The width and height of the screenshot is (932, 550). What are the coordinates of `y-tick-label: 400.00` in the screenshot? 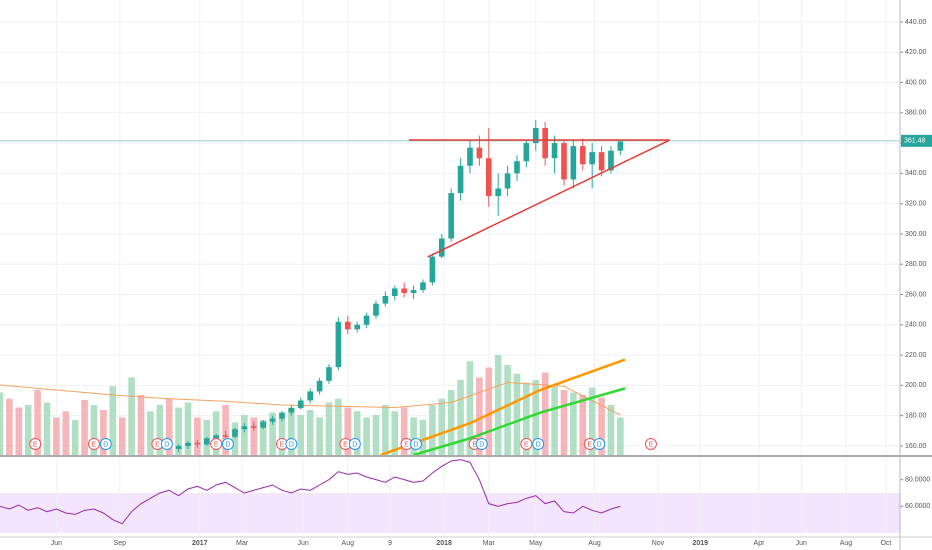 It's located at (916, 82).